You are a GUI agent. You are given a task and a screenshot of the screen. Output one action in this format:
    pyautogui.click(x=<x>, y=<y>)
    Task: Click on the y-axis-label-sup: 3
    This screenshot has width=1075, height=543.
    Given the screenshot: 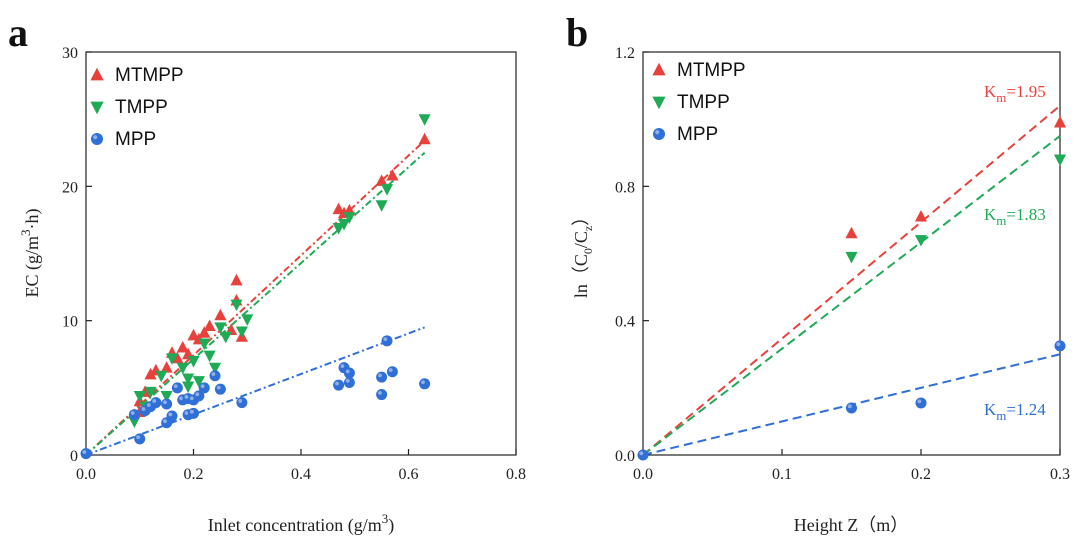 What is the action you would take?
    pyautogui.click(x=25, y=233)
    